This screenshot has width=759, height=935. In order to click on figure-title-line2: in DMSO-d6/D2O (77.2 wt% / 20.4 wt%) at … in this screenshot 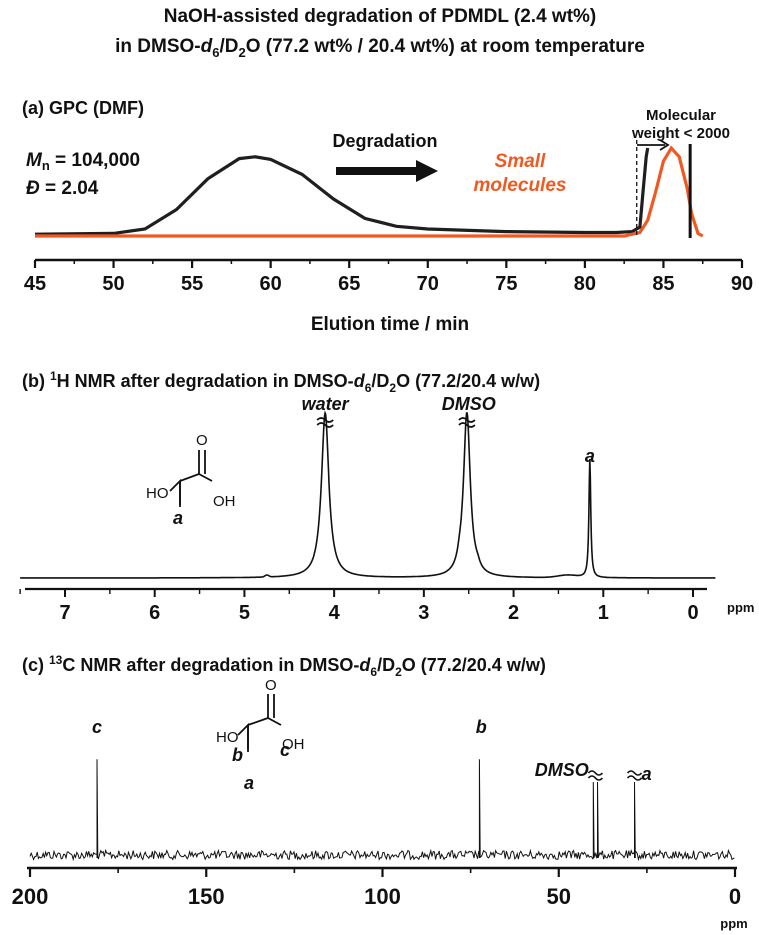, I will do `click(380, 48)`.